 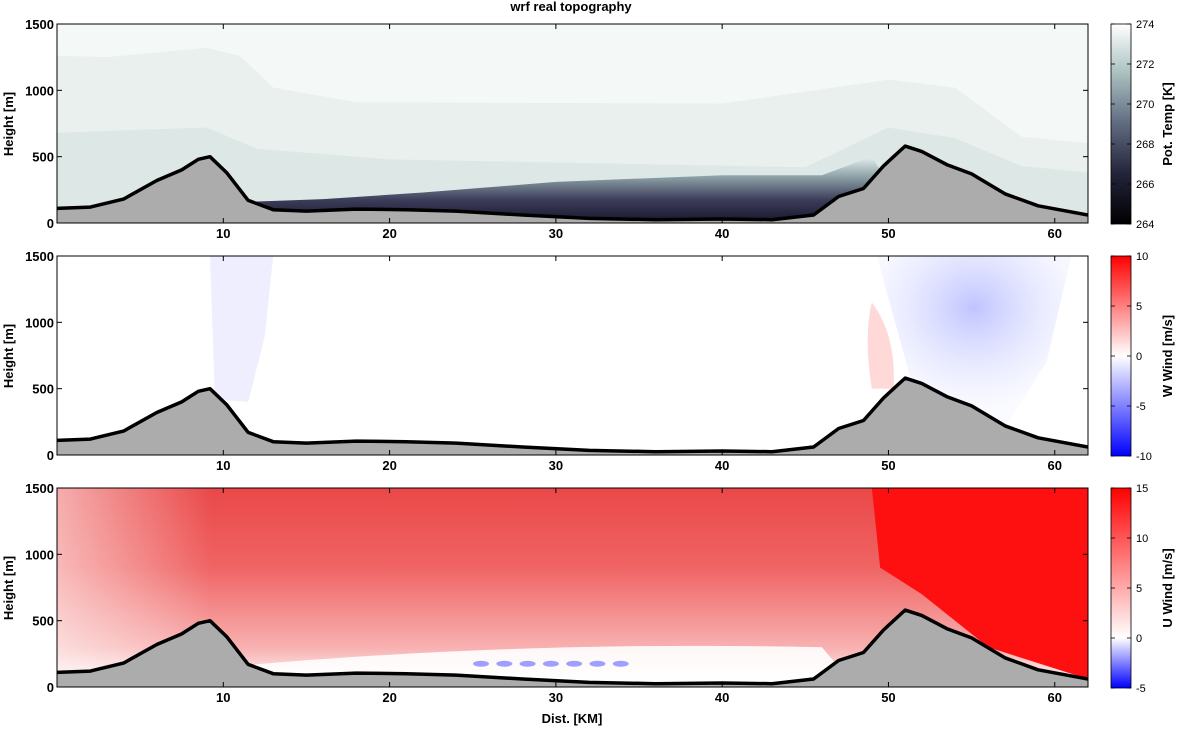 I want to click on figure-title: wrf real topography, so click(x=570, y=7).